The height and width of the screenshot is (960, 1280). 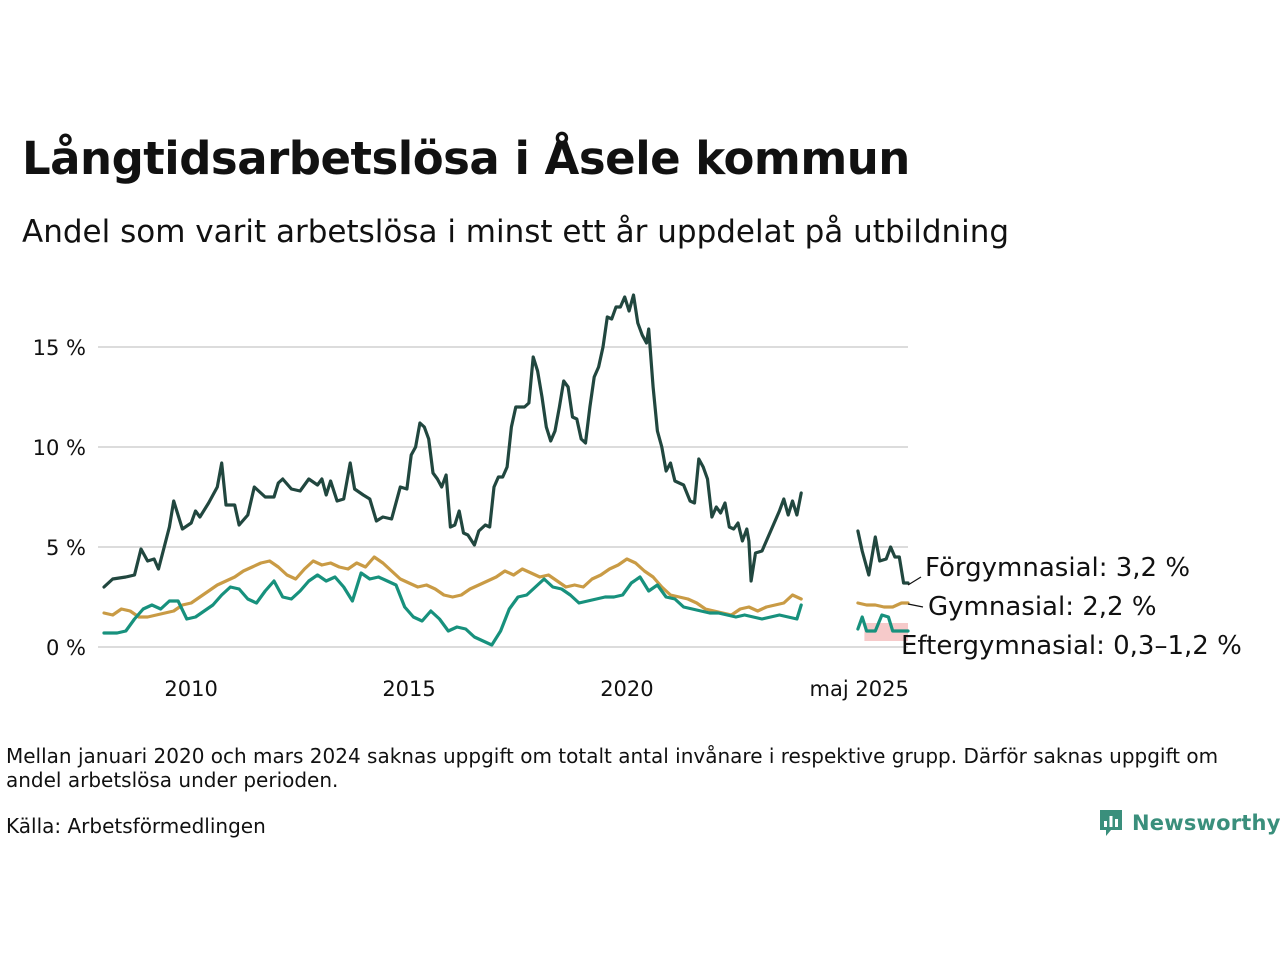 What do you see at coordinates (66, 548) in the screenshot?
I see `y-tick-label: 5 %` at bounding box center [66, 548].